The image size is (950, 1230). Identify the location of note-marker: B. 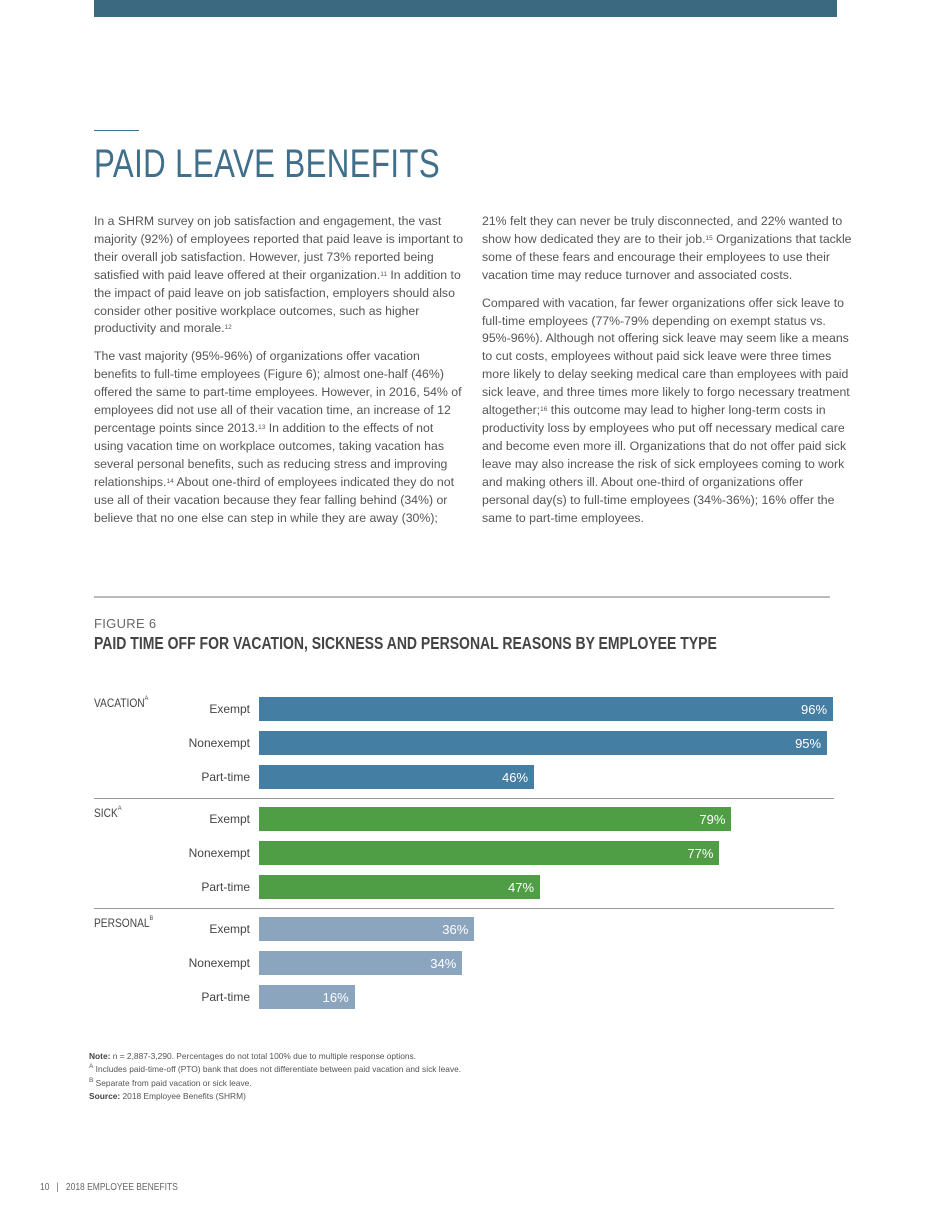
(91, 1080).